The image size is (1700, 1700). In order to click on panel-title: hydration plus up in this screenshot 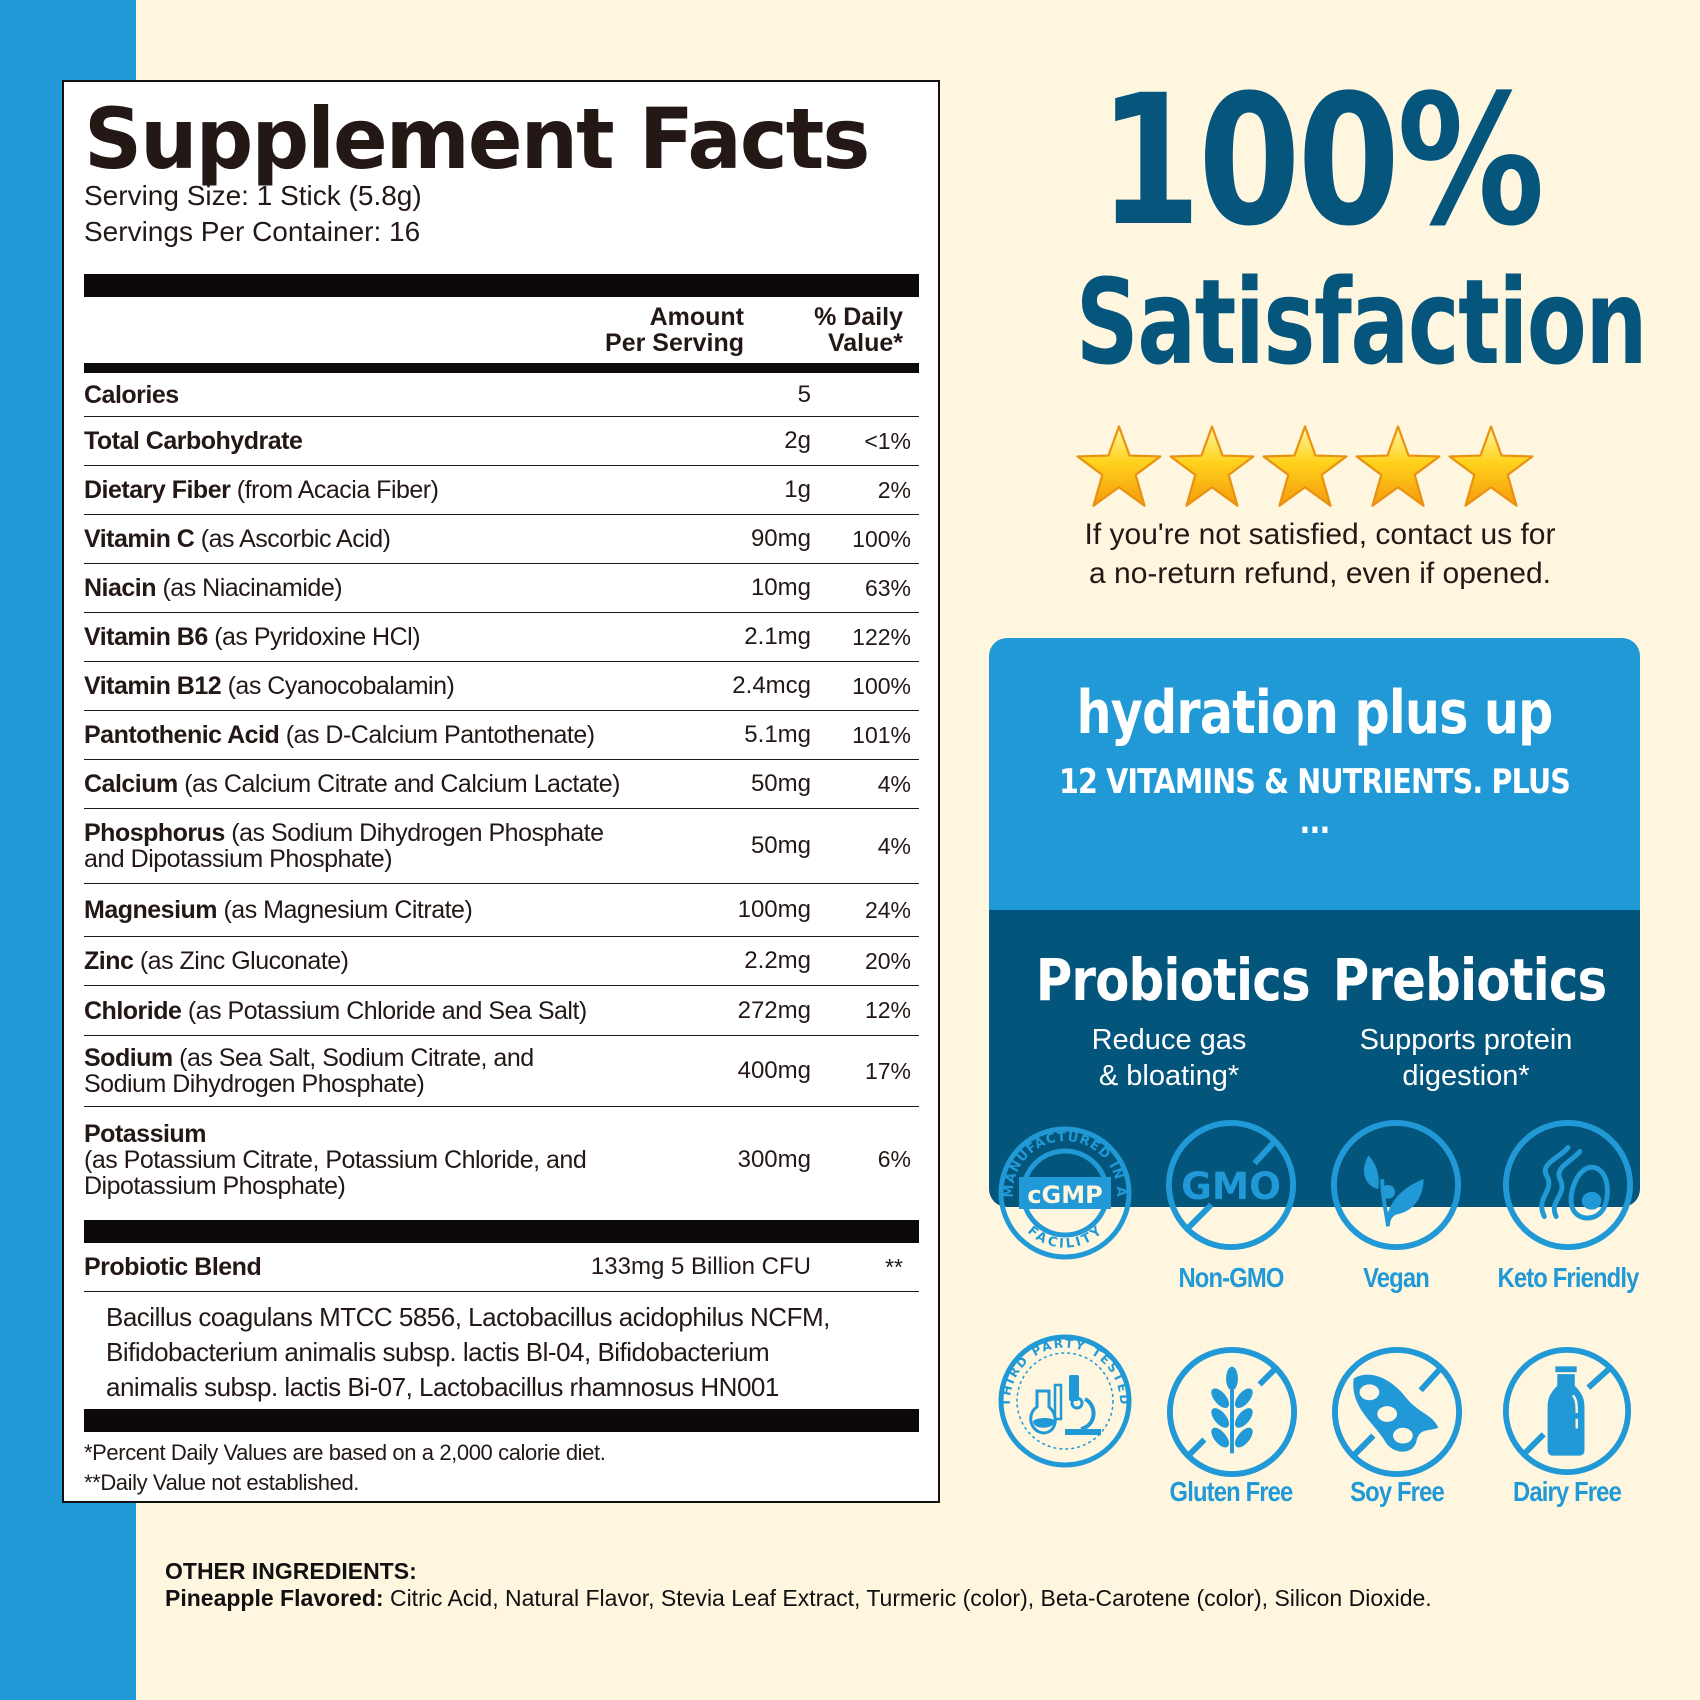, I will do `click(1315, 713)`.